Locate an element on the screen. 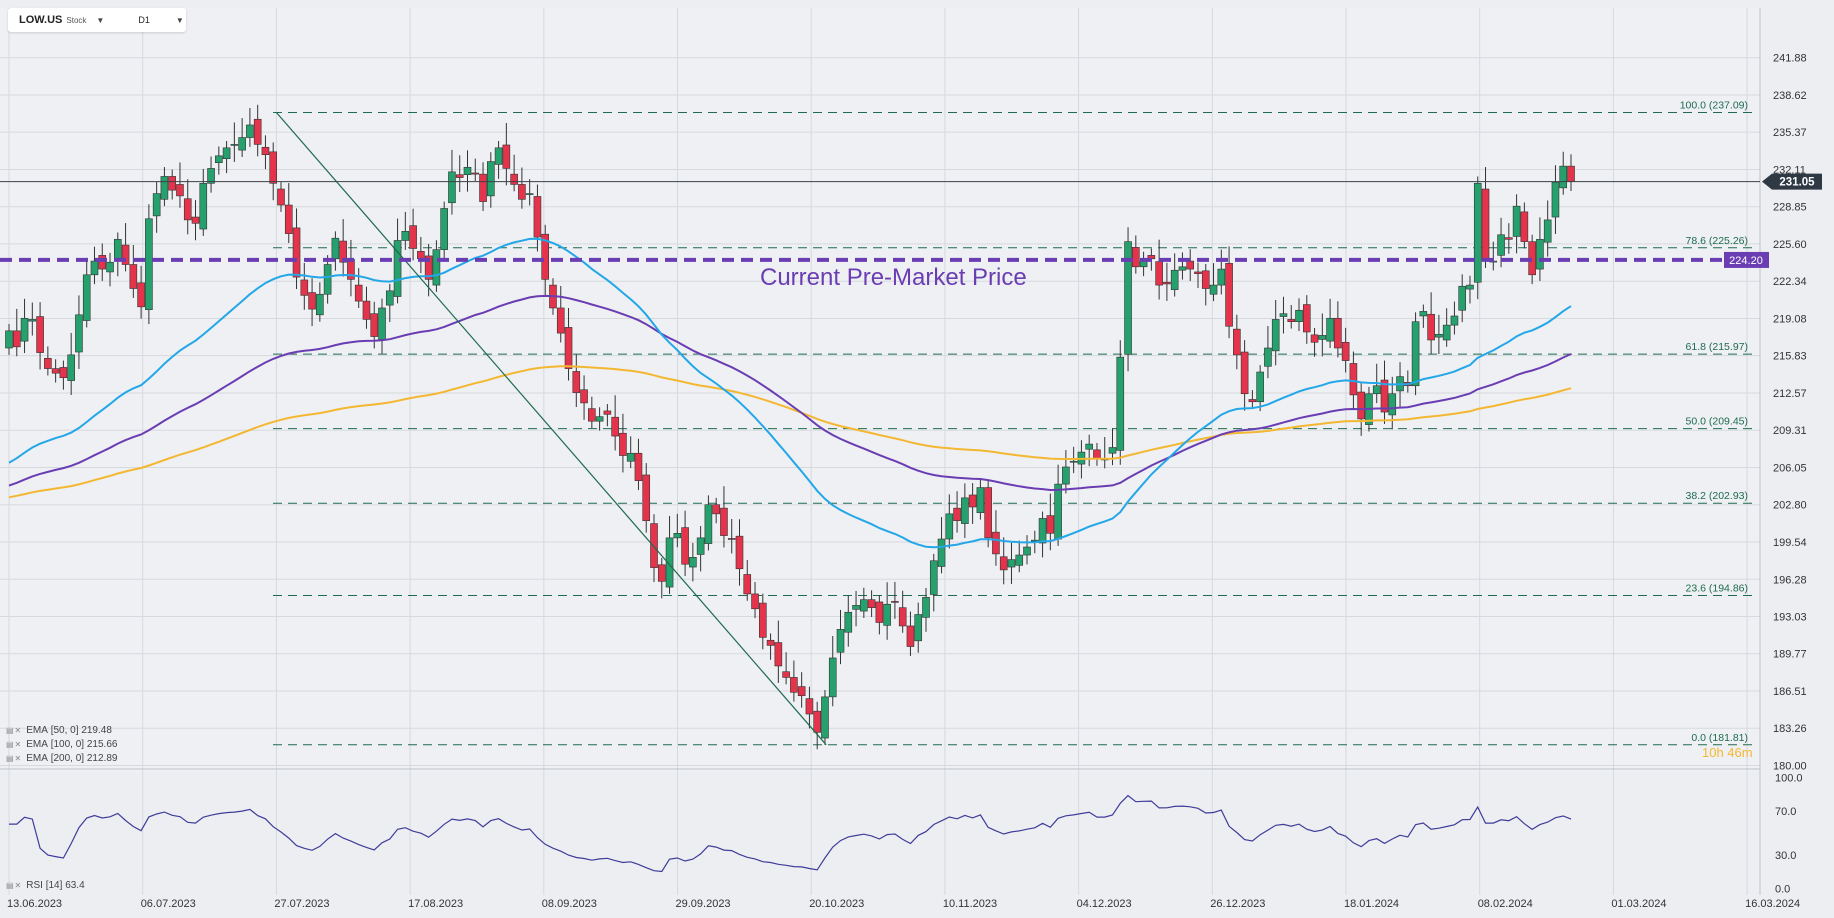 The height and width of the screenshot is (918, 1834). legend-ema100: ▤✕ EMA [100, 0] 215.66 is located at coordinates (61, 744).